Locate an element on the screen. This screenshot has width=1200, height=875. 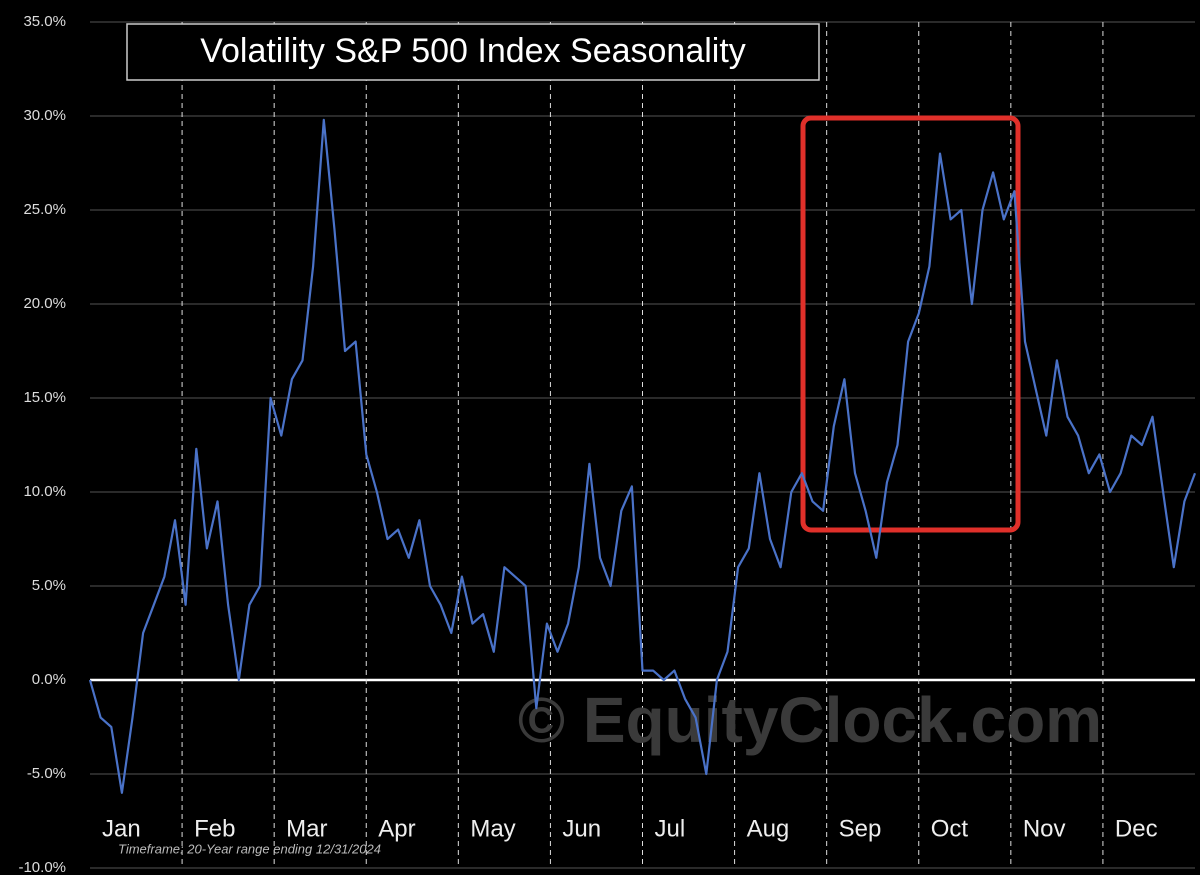
x-tick-label: Dec is located at coordinates (1136, 828).